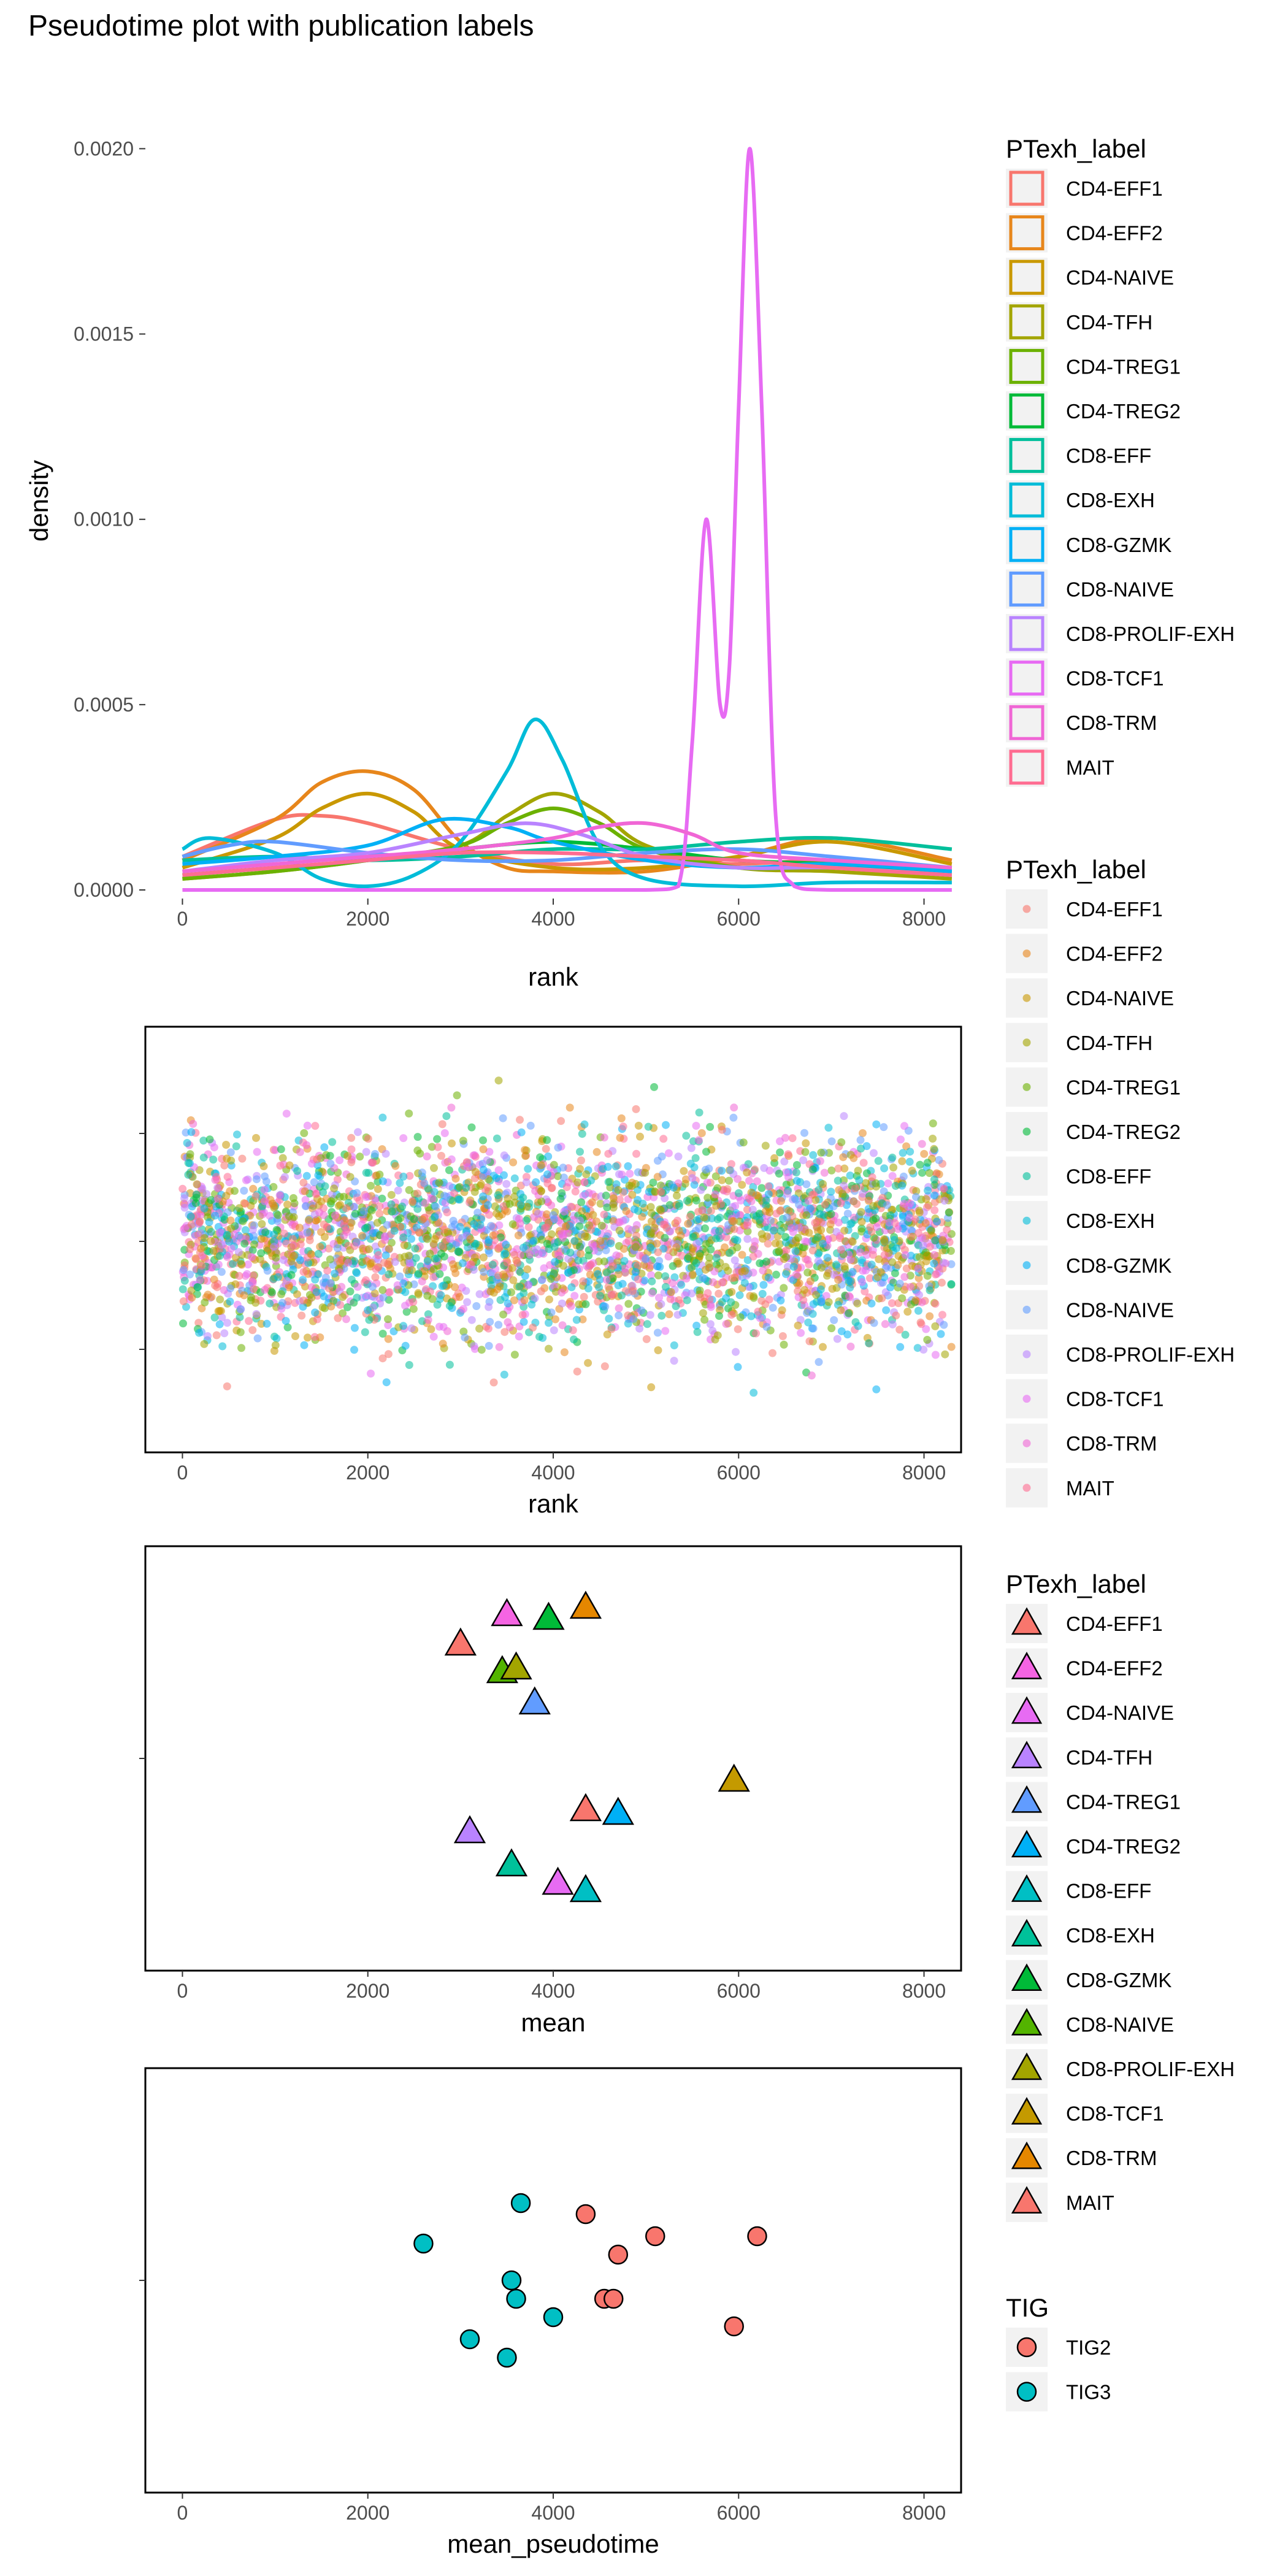  What do you see at coordinates (618, 2254) in the screenshot?
I see `data-point-circle` at bounding box center [618, 2254].